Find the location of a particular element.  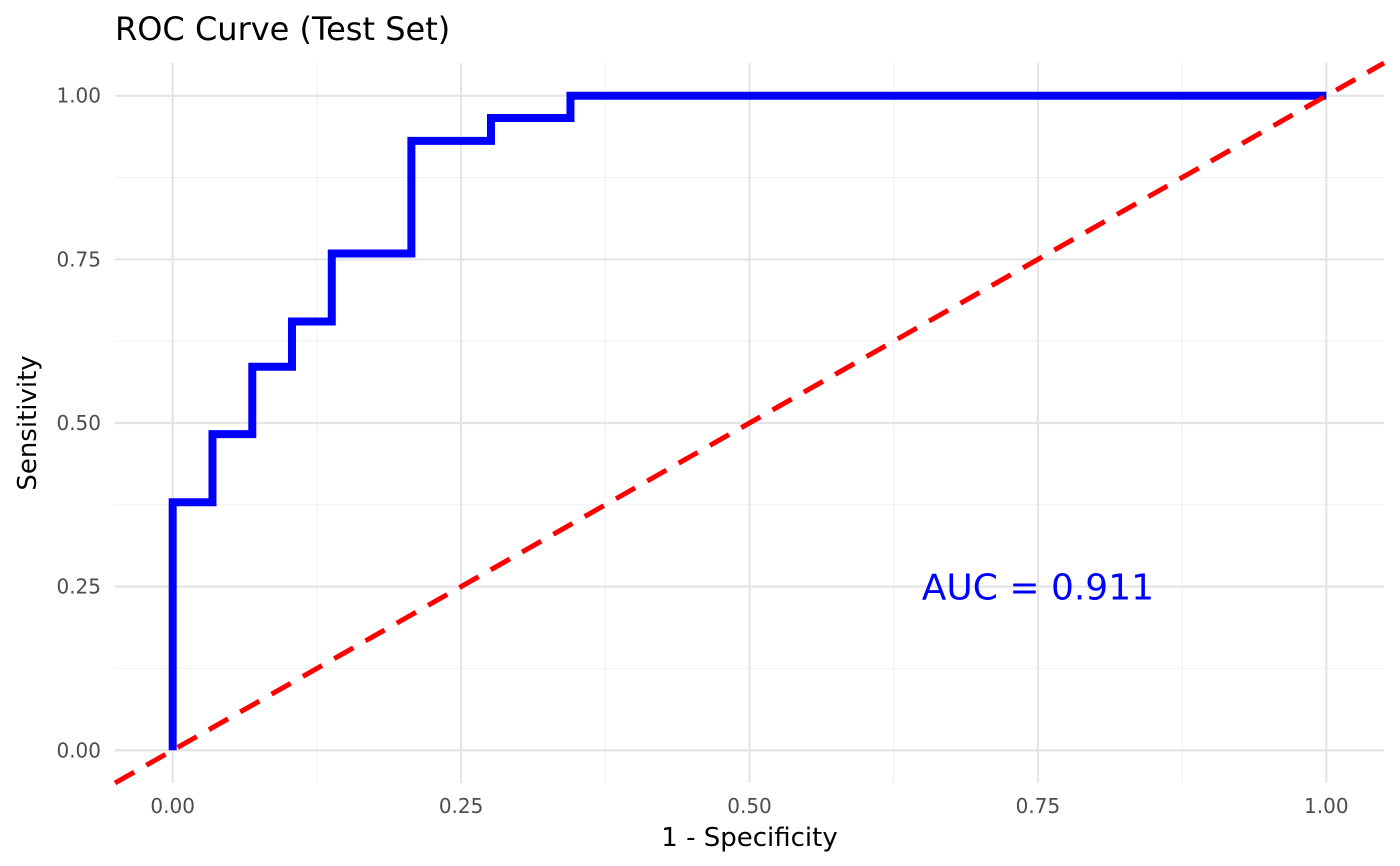

y-tick-label: 0.75 is located at coordinates (78, 259).